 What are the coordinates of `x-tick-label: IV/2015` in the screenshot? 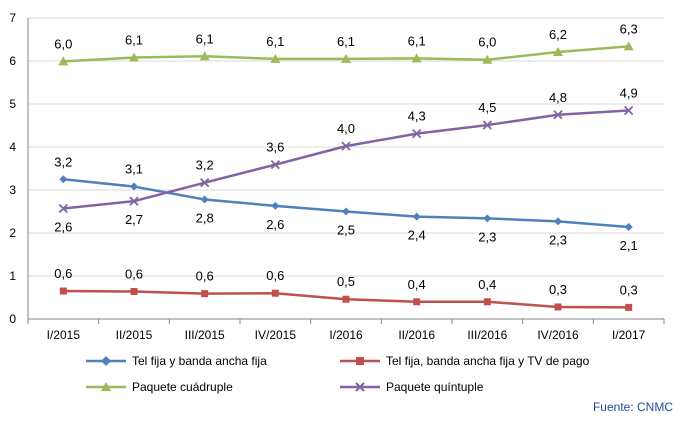 It's located at (276, 335).